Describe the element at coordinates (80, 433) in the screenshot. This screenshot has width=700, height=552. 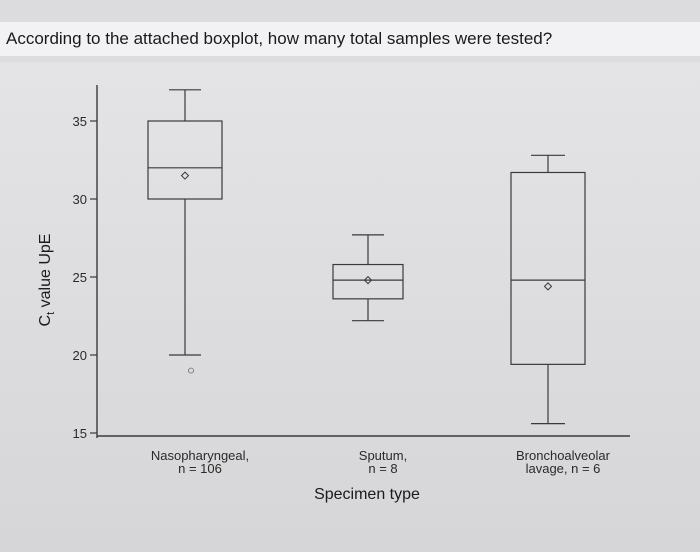
I see `y-tick-label: 15` at that location.